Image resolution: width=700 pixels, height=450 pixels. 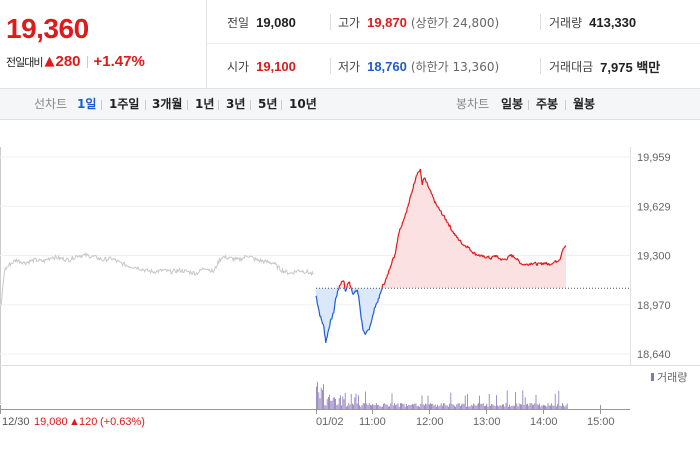 What do you see at coordinates (547, 104) in the screenshot?
I see `candle-weekly: 주봉` at bounding box center [547, 104].